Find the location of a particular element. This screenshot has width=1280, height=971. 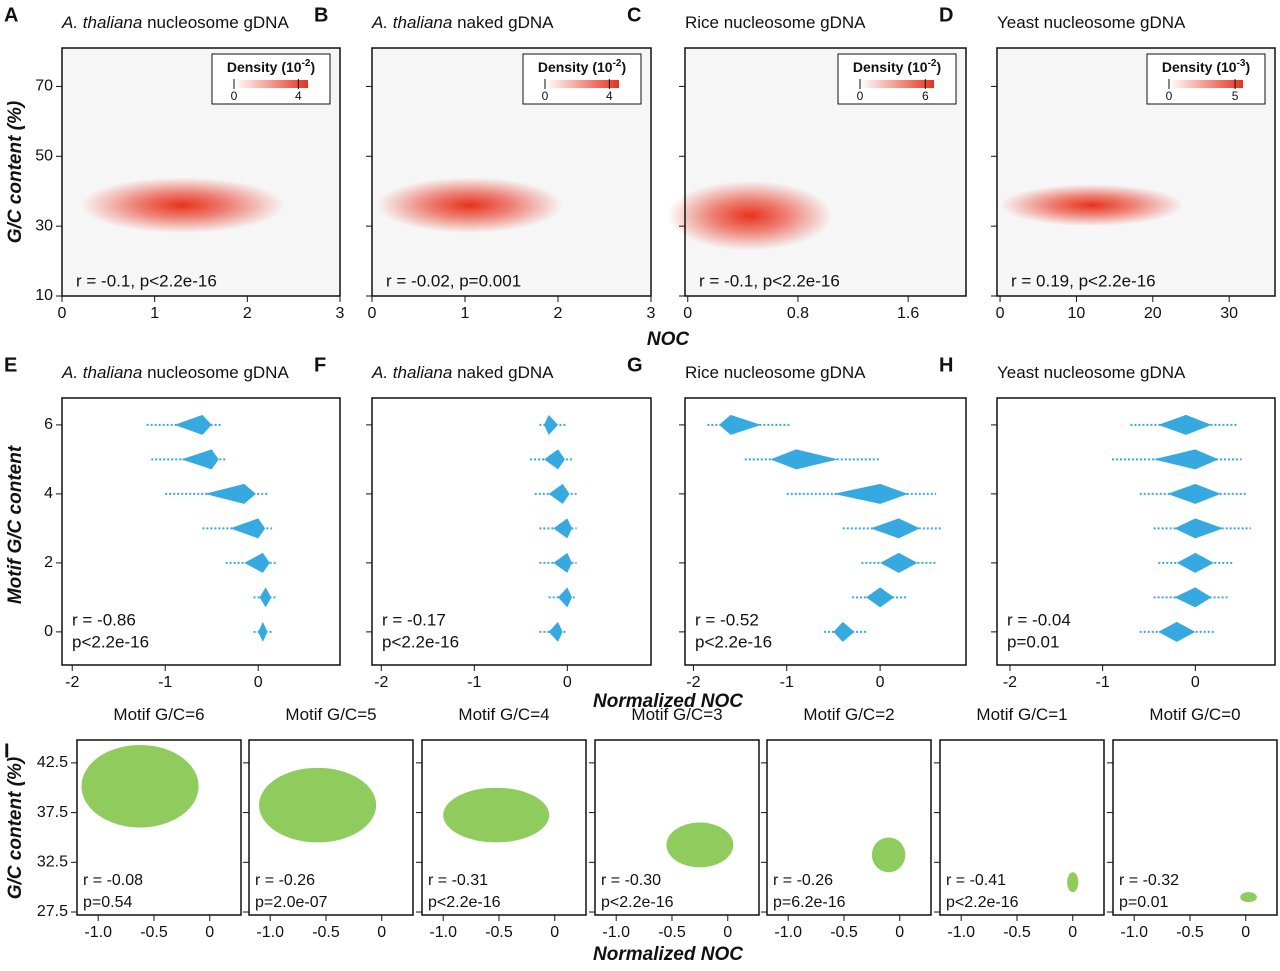

panel-title: A. thaliana nucleosome gDNA is located at coordinates (175, 22).